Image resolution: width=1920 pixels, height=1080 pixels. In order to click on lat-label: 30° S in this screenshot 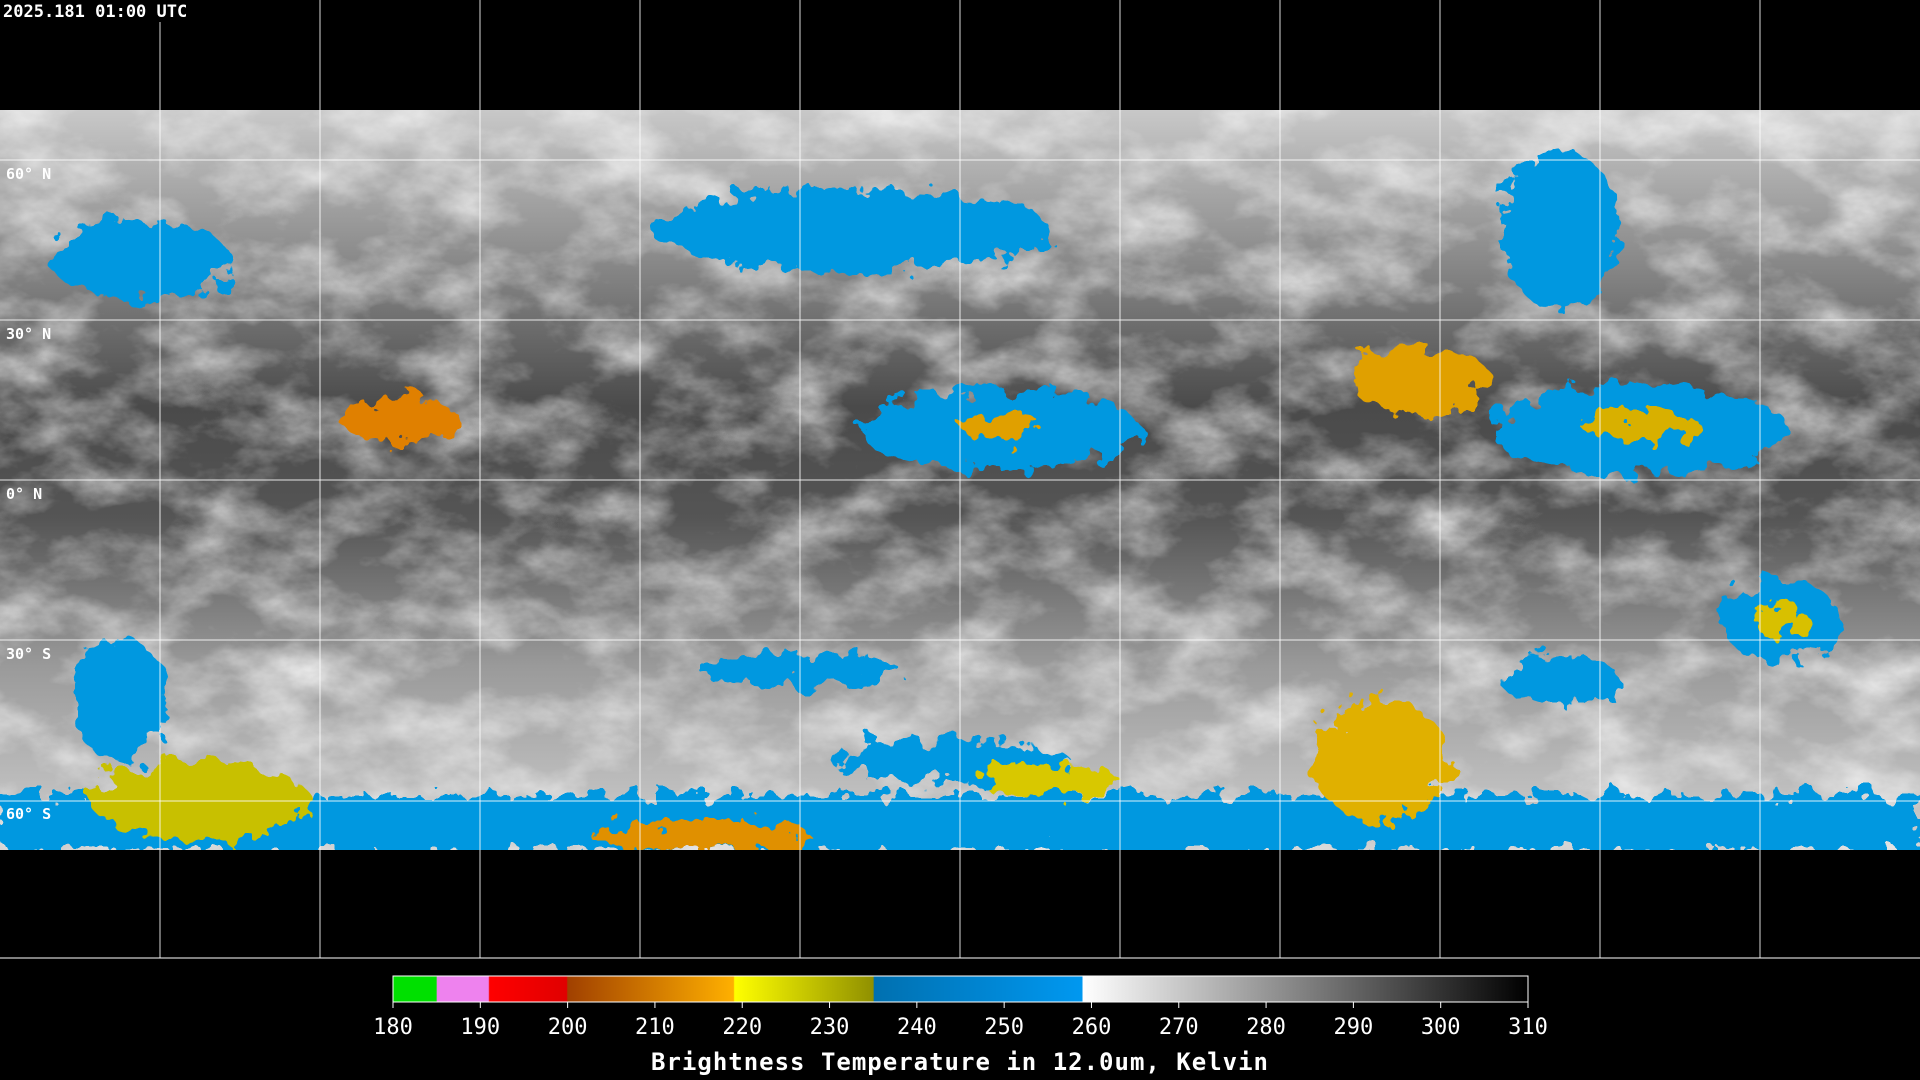, I will do `click(28, 654)`.